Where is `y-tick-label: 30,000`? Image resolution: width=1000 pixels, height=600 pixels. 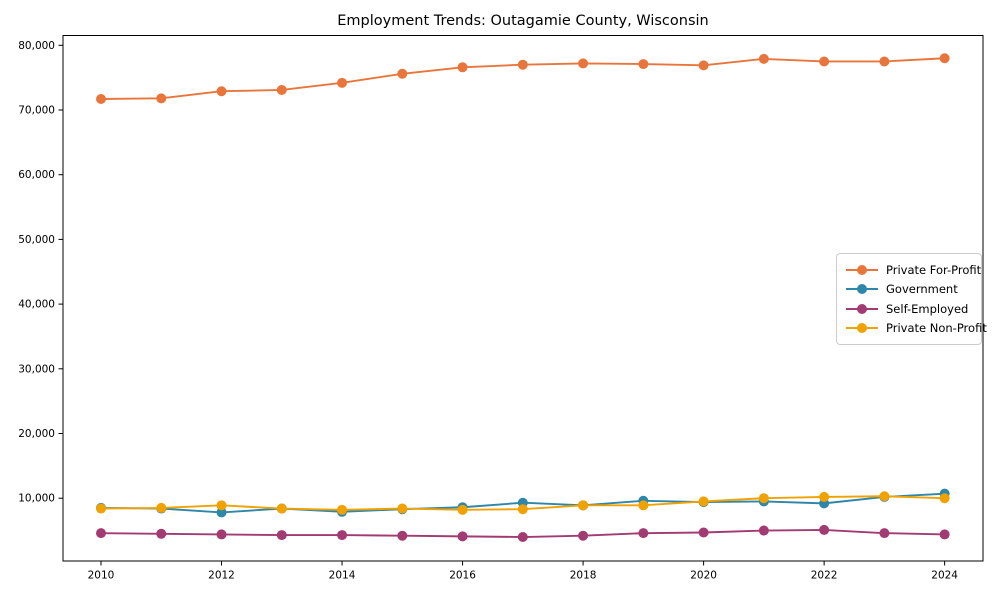
y-tick-label: 30,000 is located at coordinates (36, 369).